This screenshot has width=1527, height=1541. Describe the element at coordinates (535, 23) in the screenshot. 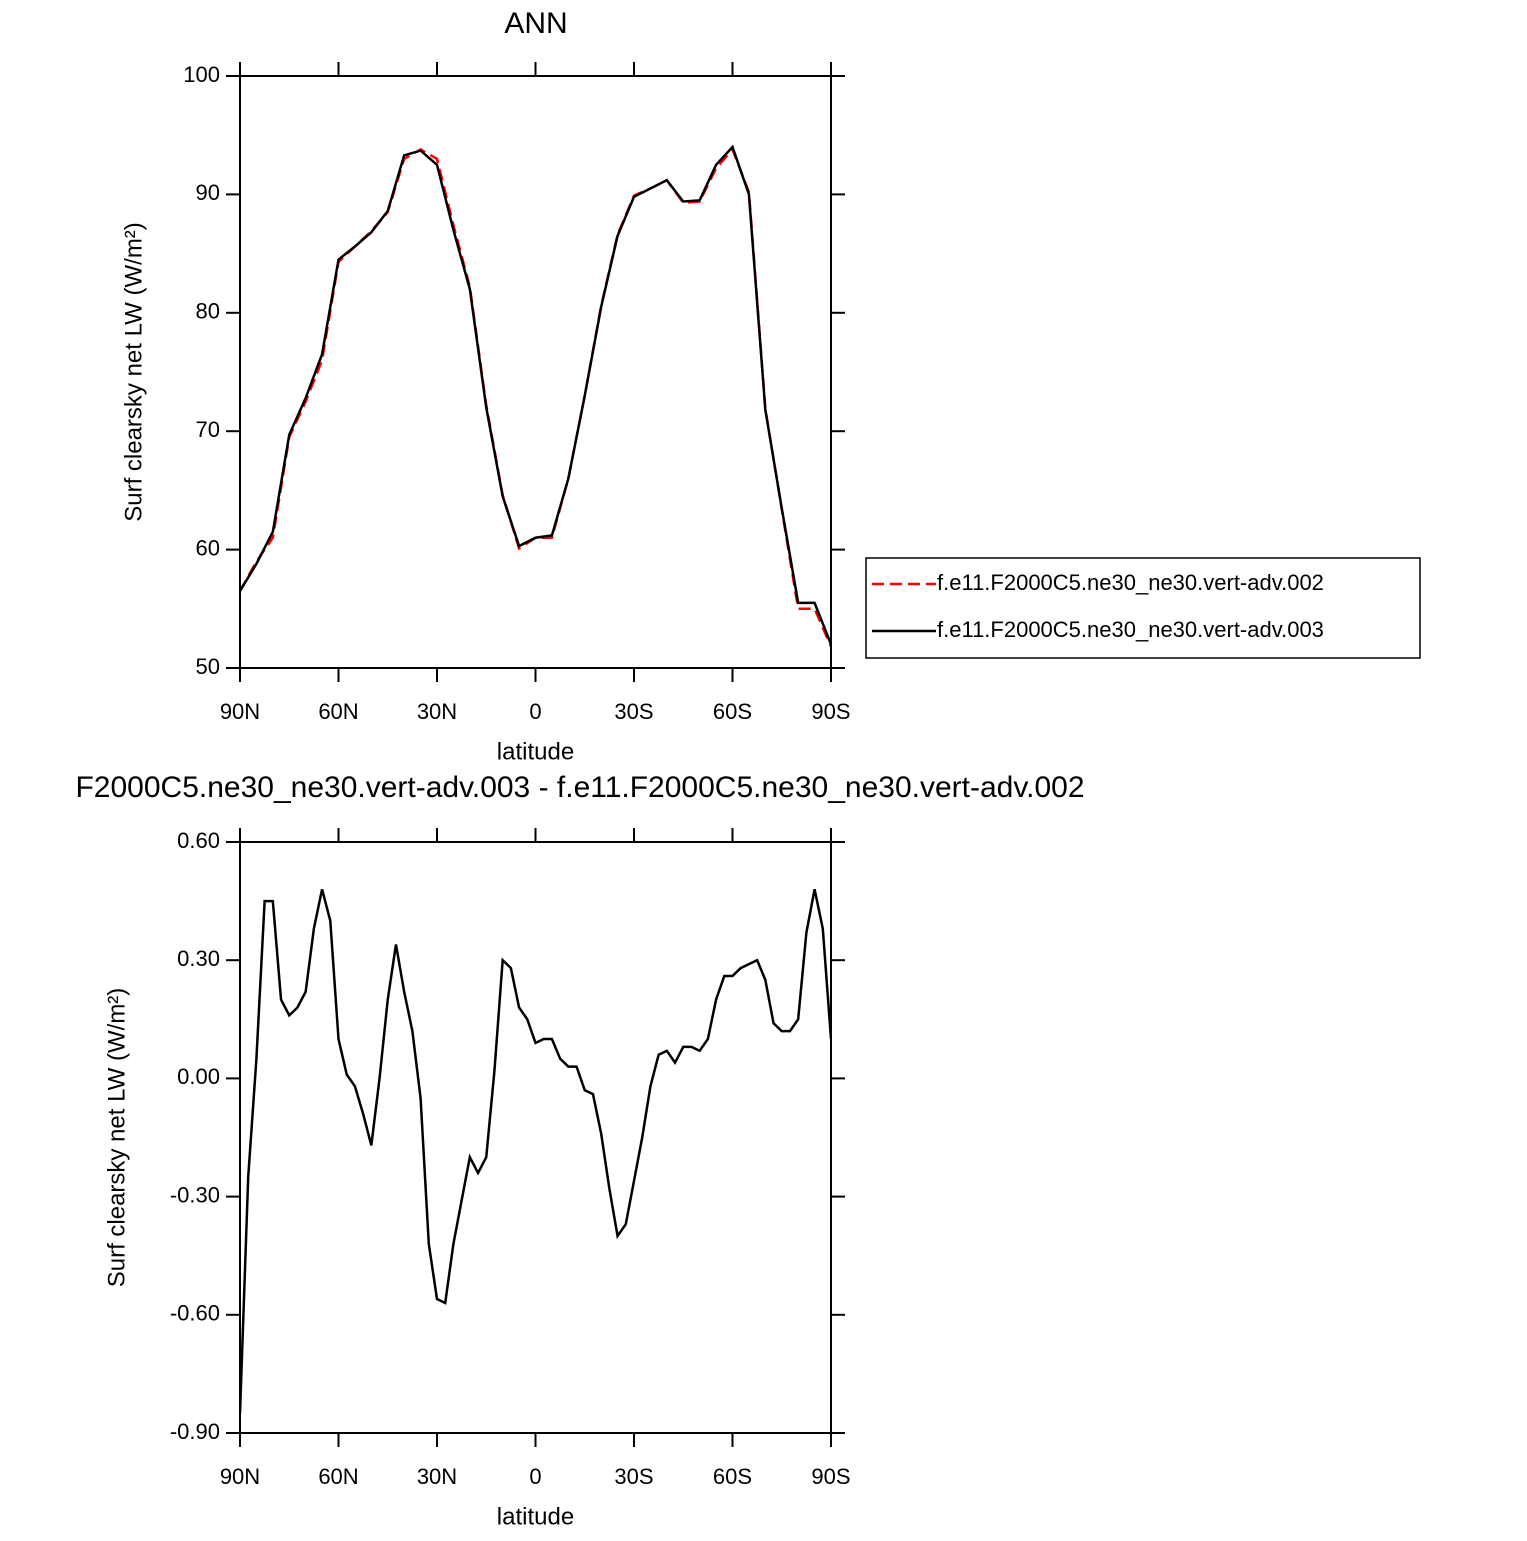

I see `chart-title: ANN` at that location.